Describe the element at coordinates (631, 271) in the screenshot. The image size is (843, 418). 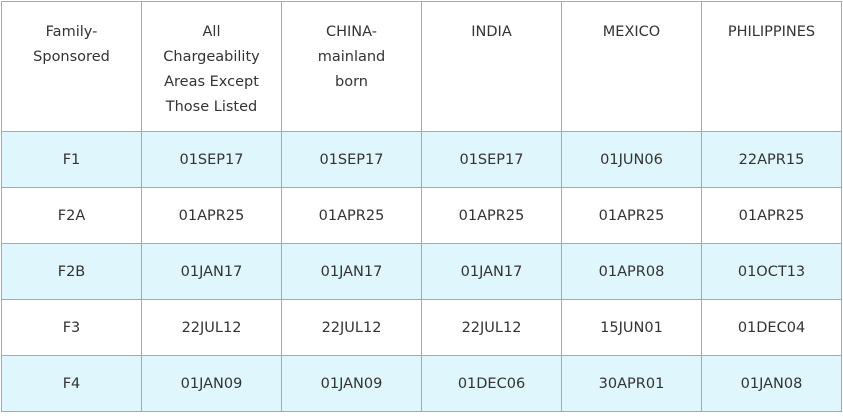
I see `date-cell: 01APR08` at that location.